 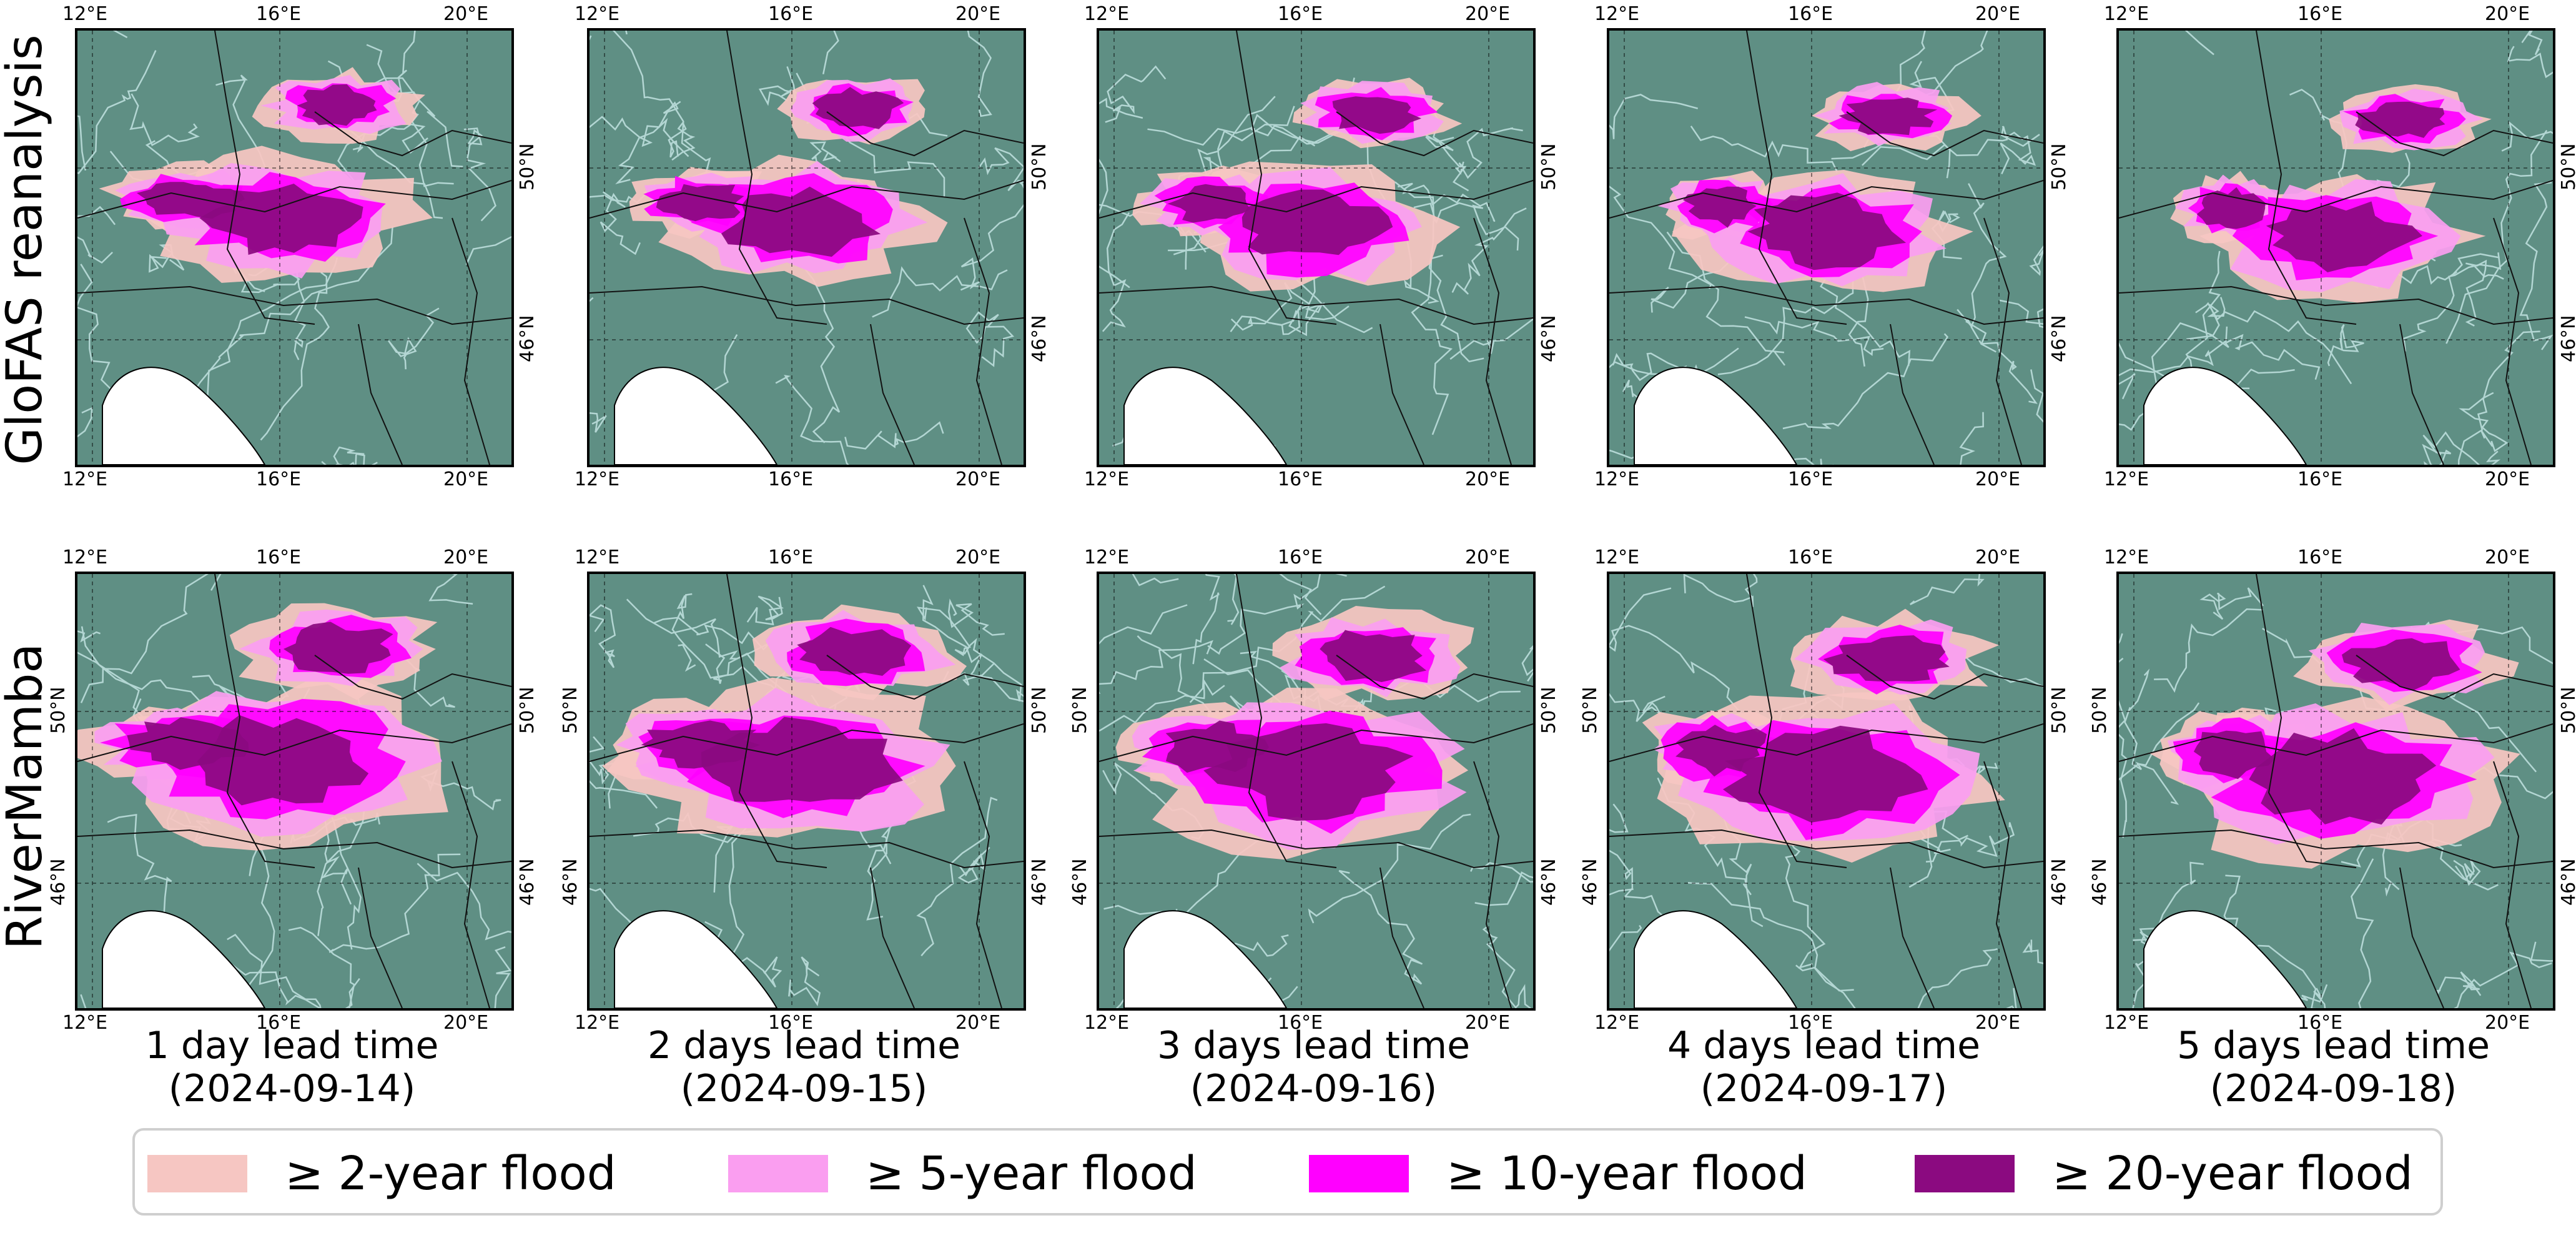 What do you see at coordinates (804, 1067) in the screenshot?
I see `lead-time-caption: 2 days lead time (2024-09-15)` at bounding box center [804, 1067].